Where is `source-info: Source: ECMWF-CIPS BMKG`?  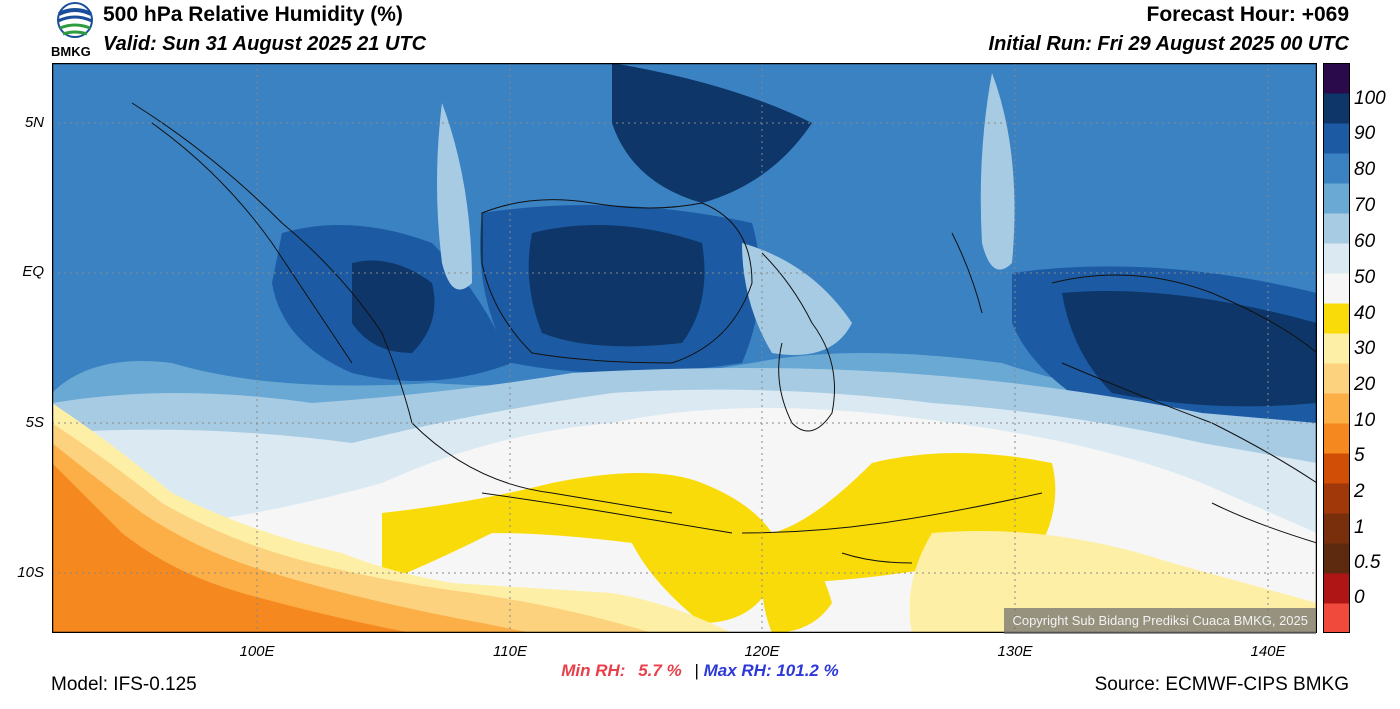 source-info: Source: ECMWF-CIPS BMKG is located at coordinates (1221, 684).